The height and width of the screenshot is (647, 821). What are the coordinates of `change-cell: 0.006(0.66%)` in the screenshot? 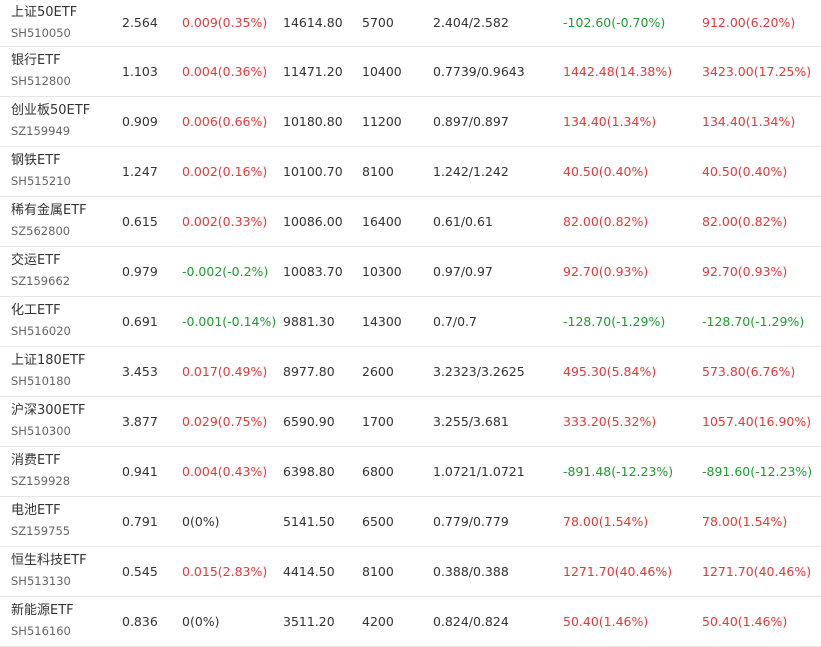 It's located at (225, 121).